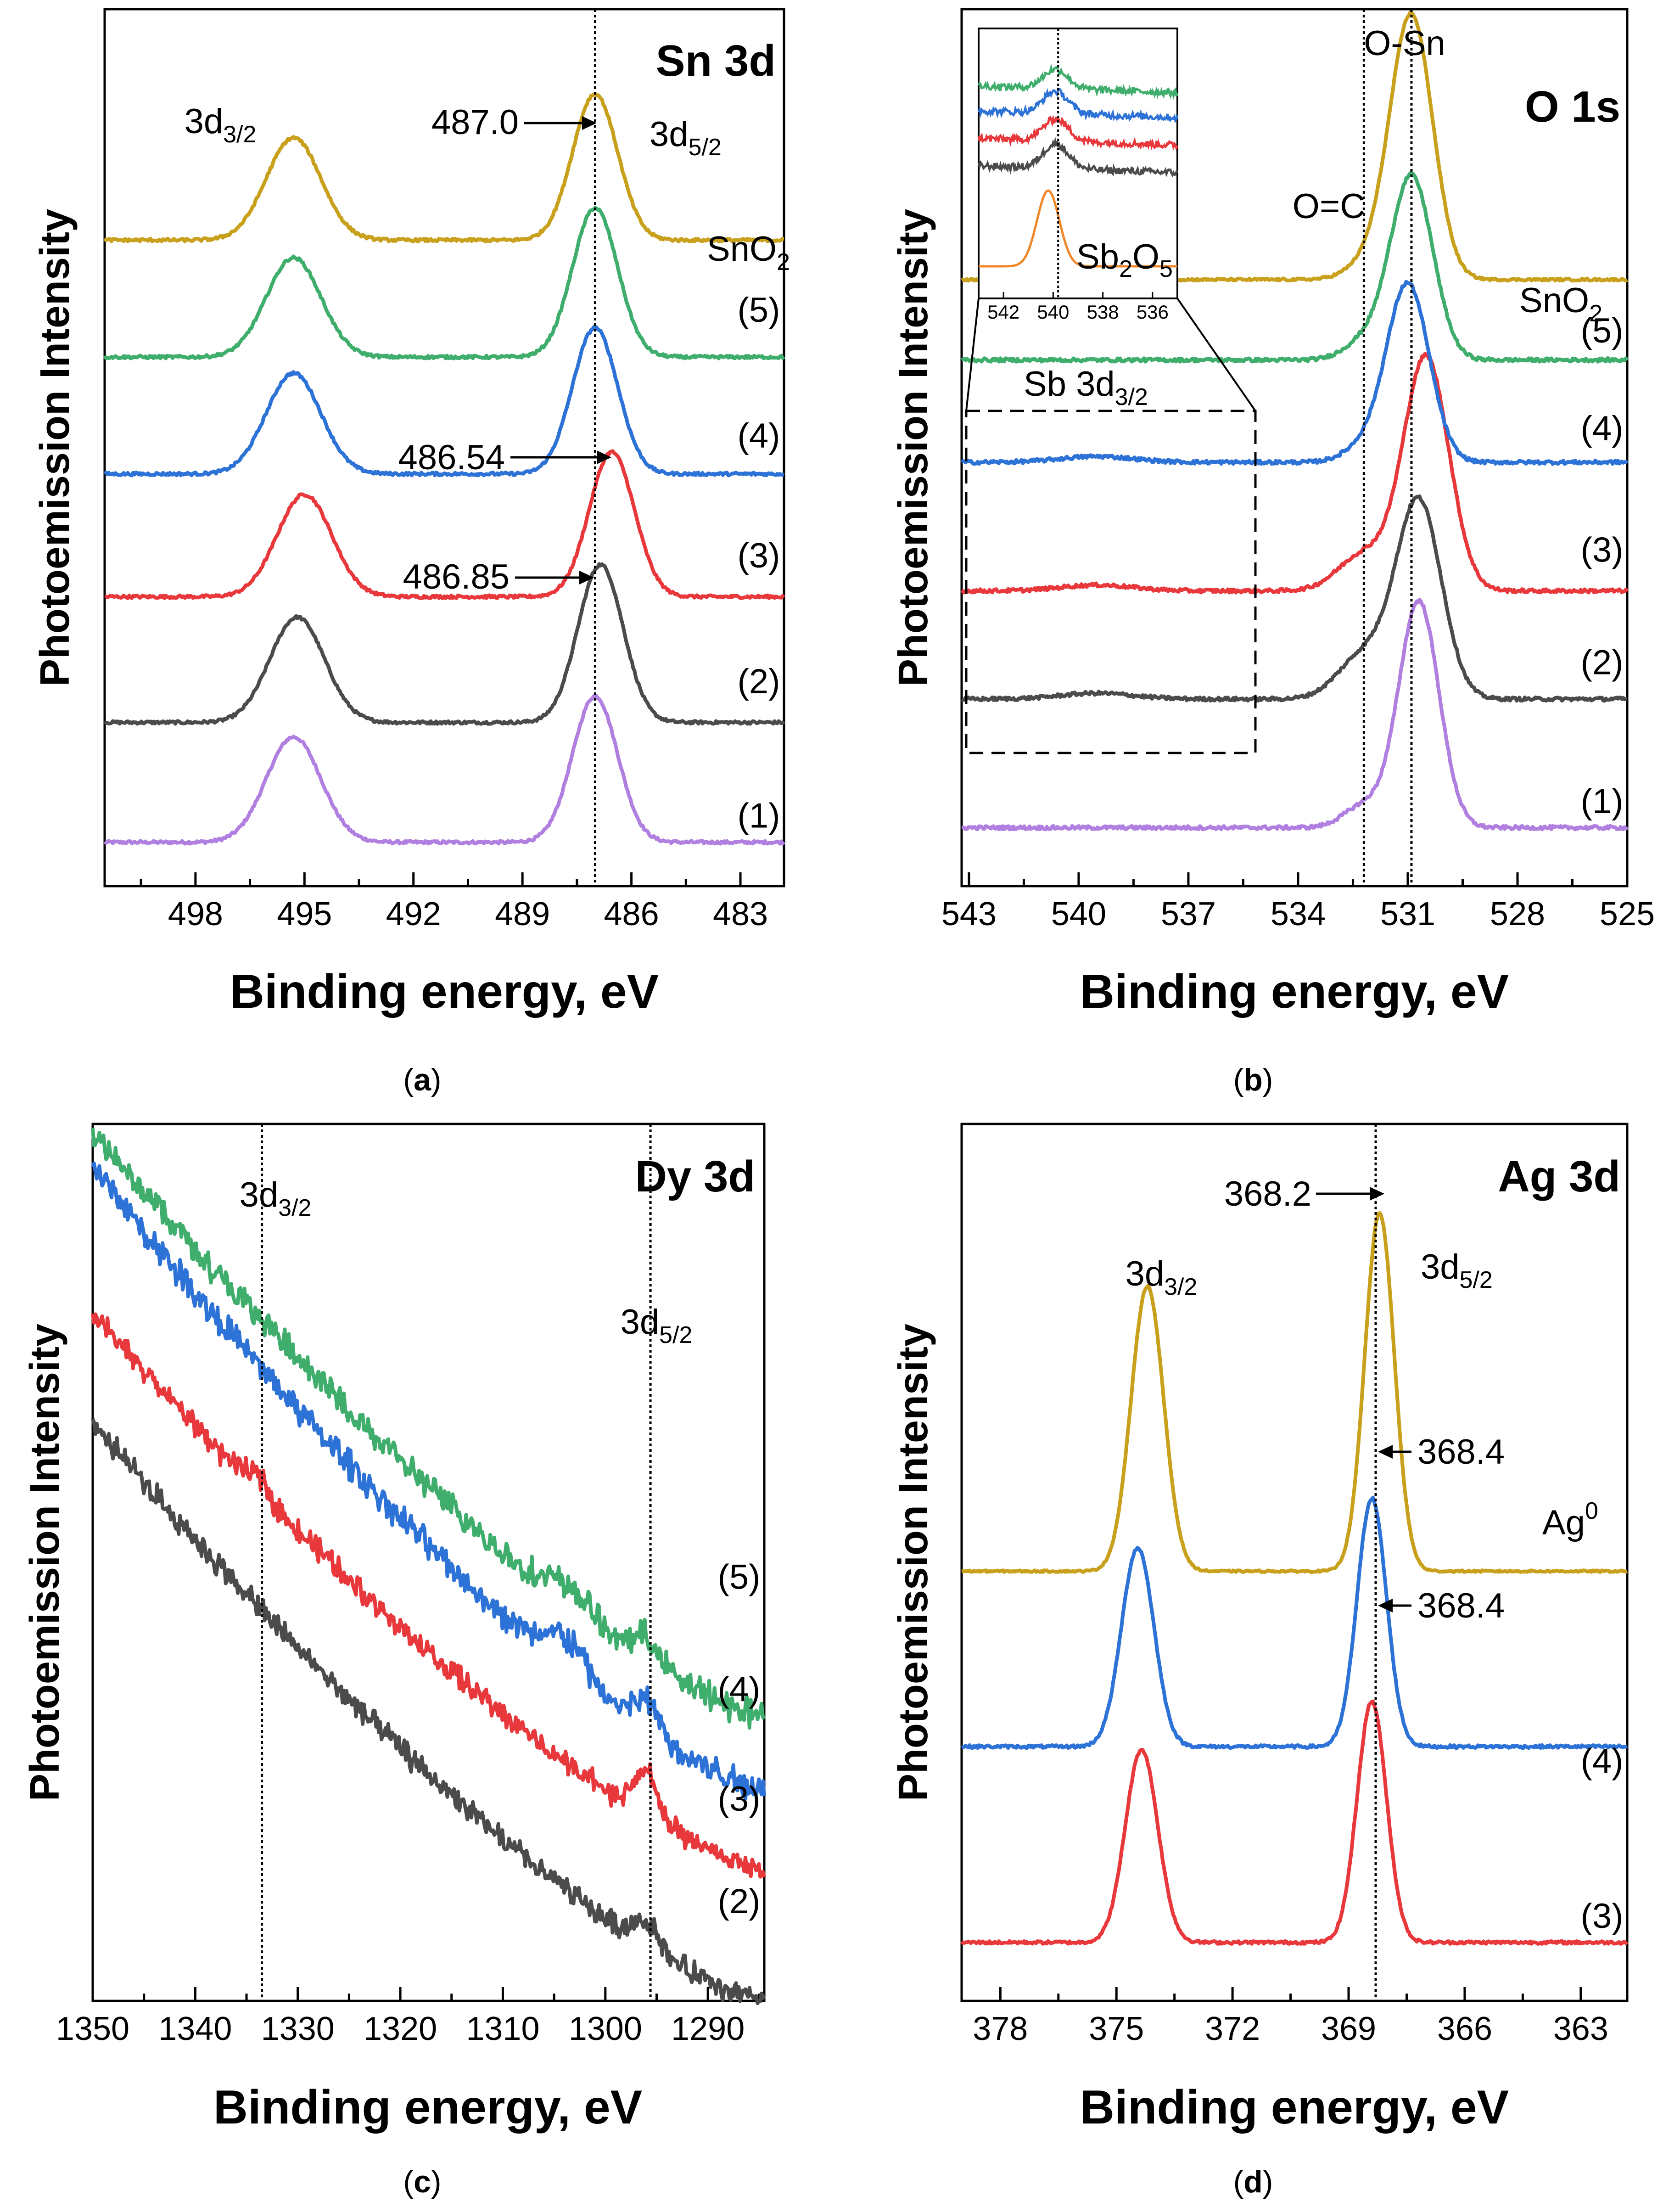 The height and width of the screenshot is (2202, 1680). What do you see at coordinates (913, 1562) in the screenshot?
I see `panel-d-ylabel: Photoemission Intensity` at bounding box center [913, 1562].